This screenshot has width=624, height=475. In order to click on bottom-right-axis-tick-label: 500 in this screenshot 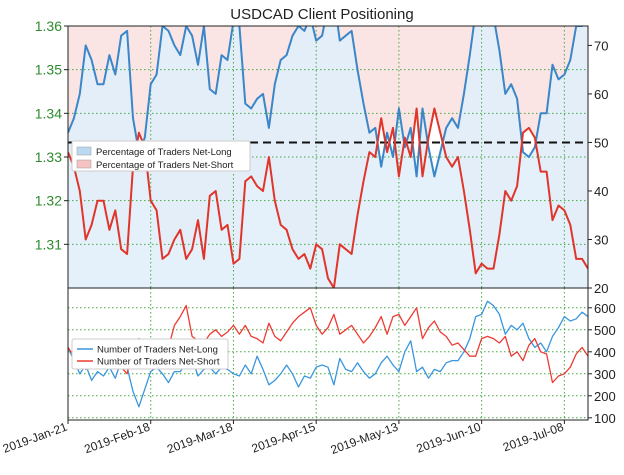, I will do `click(605, 330)`.